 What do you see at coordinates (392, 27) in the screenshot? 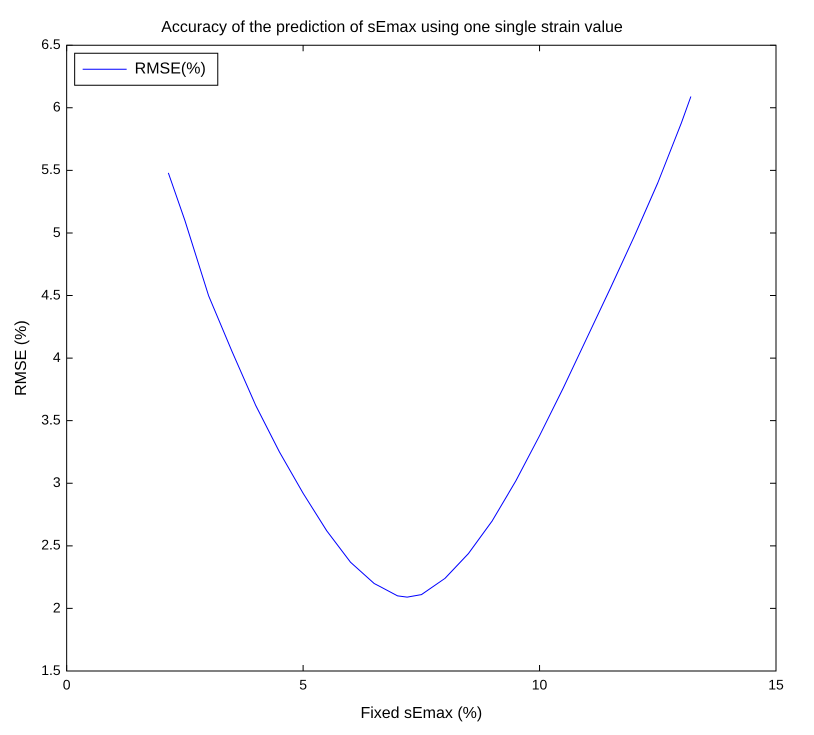
I see `chart-title: Accuracy of the prediction of sEmax using one single strain value` at bounding box center [392, 27].